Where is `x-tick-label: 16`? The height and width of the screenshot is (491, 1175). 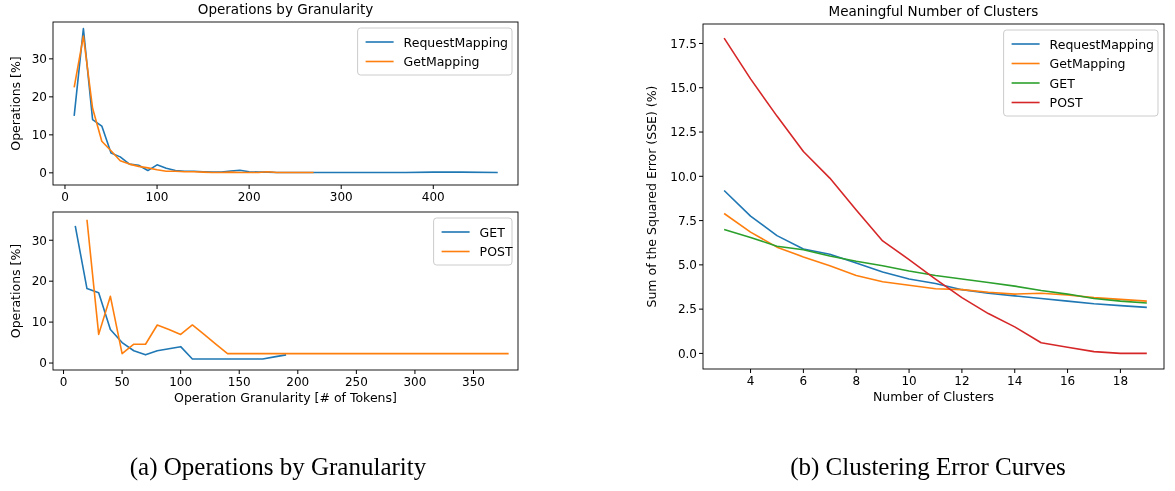 x-tick-label: 16 is located at coordinates (1067, 381).